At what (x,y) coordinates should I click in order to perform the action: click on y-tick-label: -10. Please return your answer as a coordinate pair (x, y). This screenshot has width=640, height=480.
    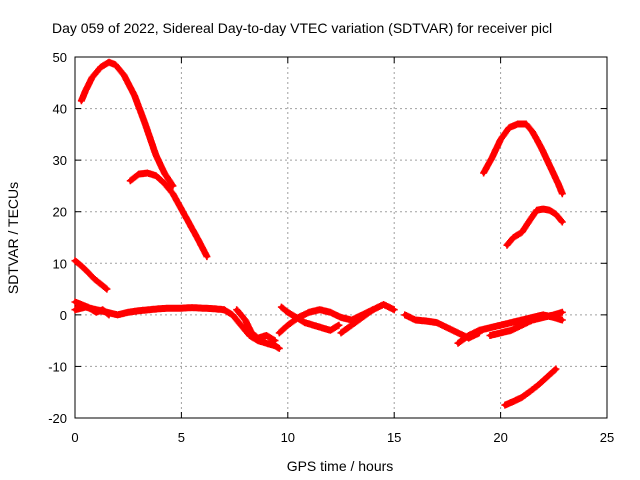
    Looking at the image, I should click on (57, 366).